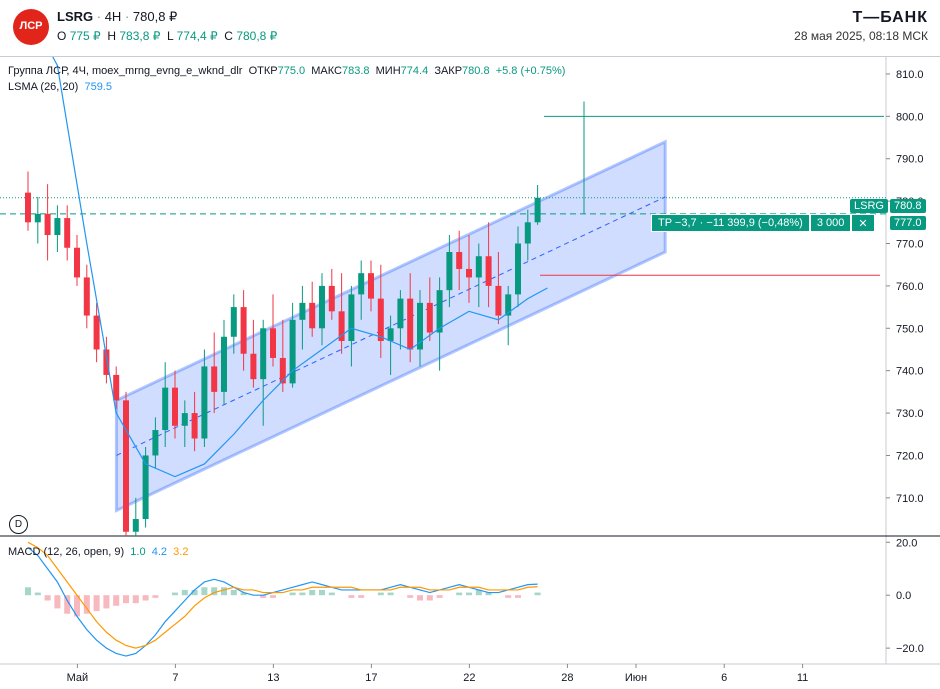 This screenshot has width=940, height=689. What do you see at coordinates (414, 71) in the screenshot?
I see `legend-low: 774.4` at bounding box center [414, 71].